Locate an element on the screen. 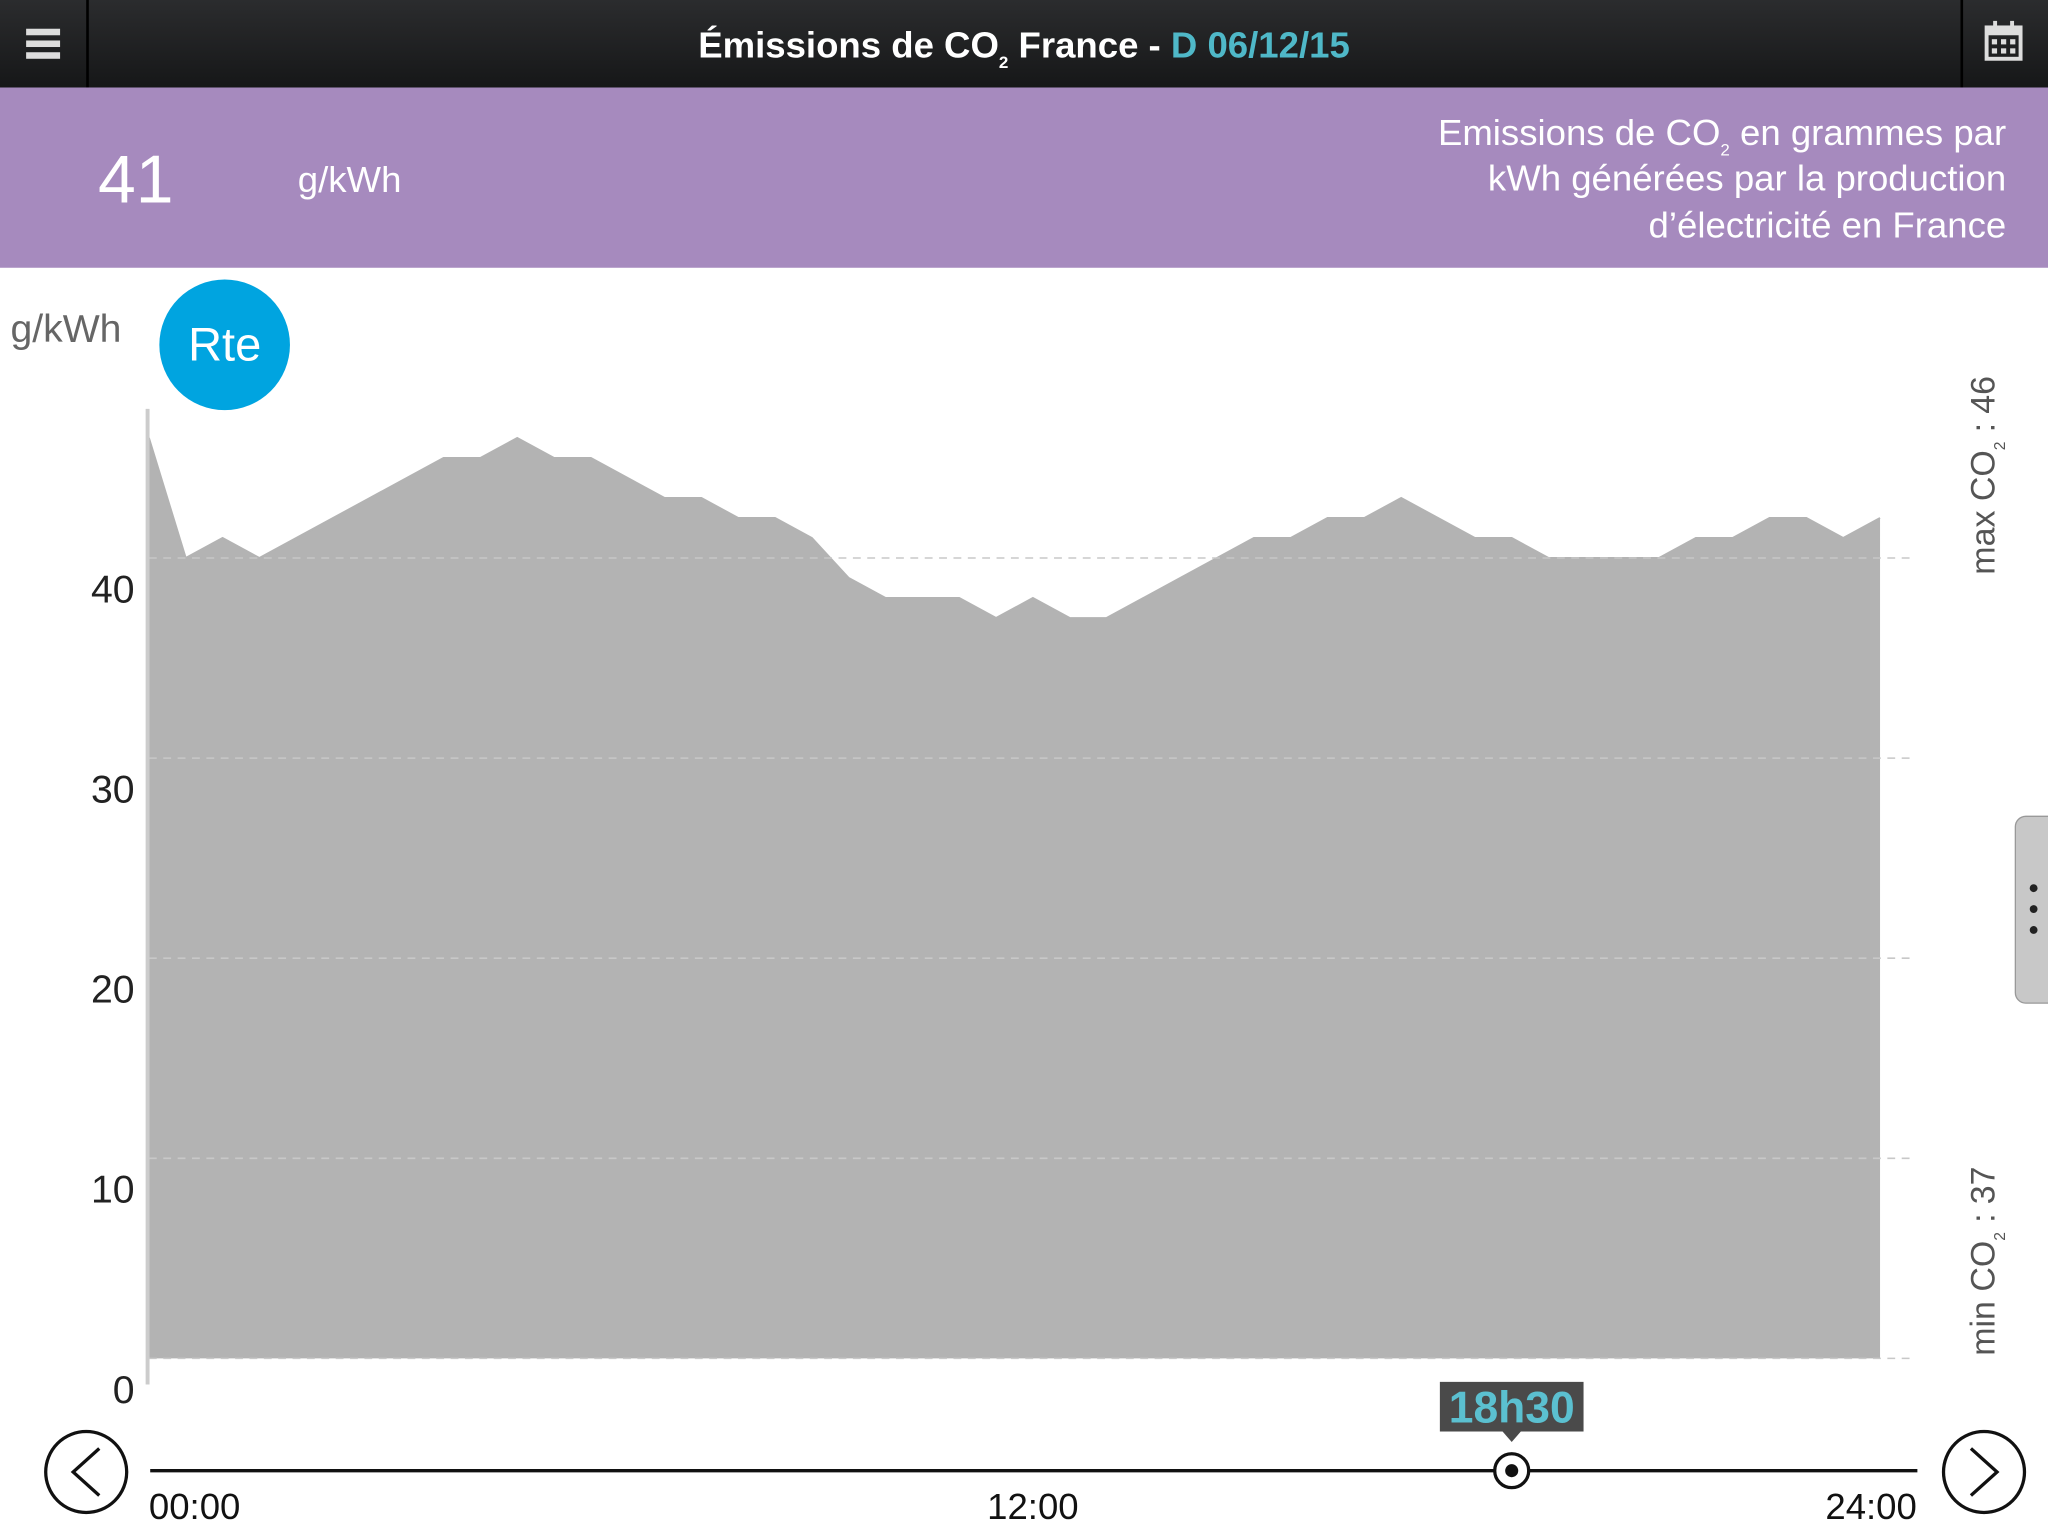 This screenshot has height=1536, width=2048. min-text: min CO is located at coordinates (1983, 1298).